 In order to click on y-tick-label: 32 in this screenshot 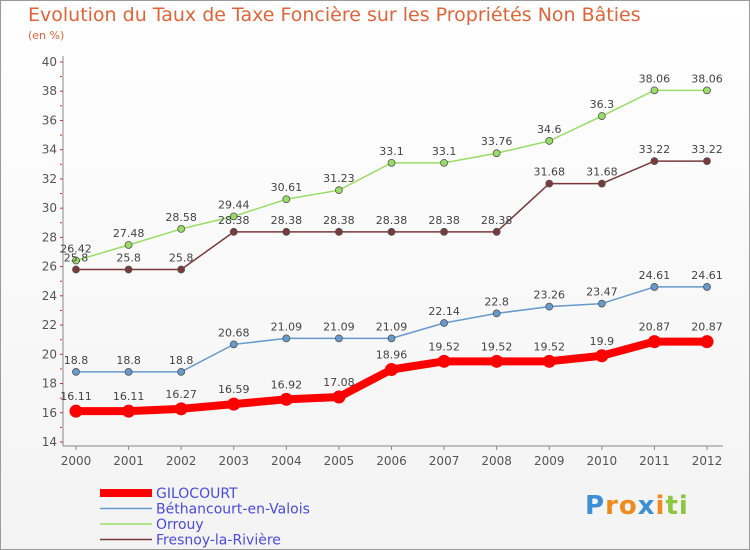, I will do `click(49, 179)`.